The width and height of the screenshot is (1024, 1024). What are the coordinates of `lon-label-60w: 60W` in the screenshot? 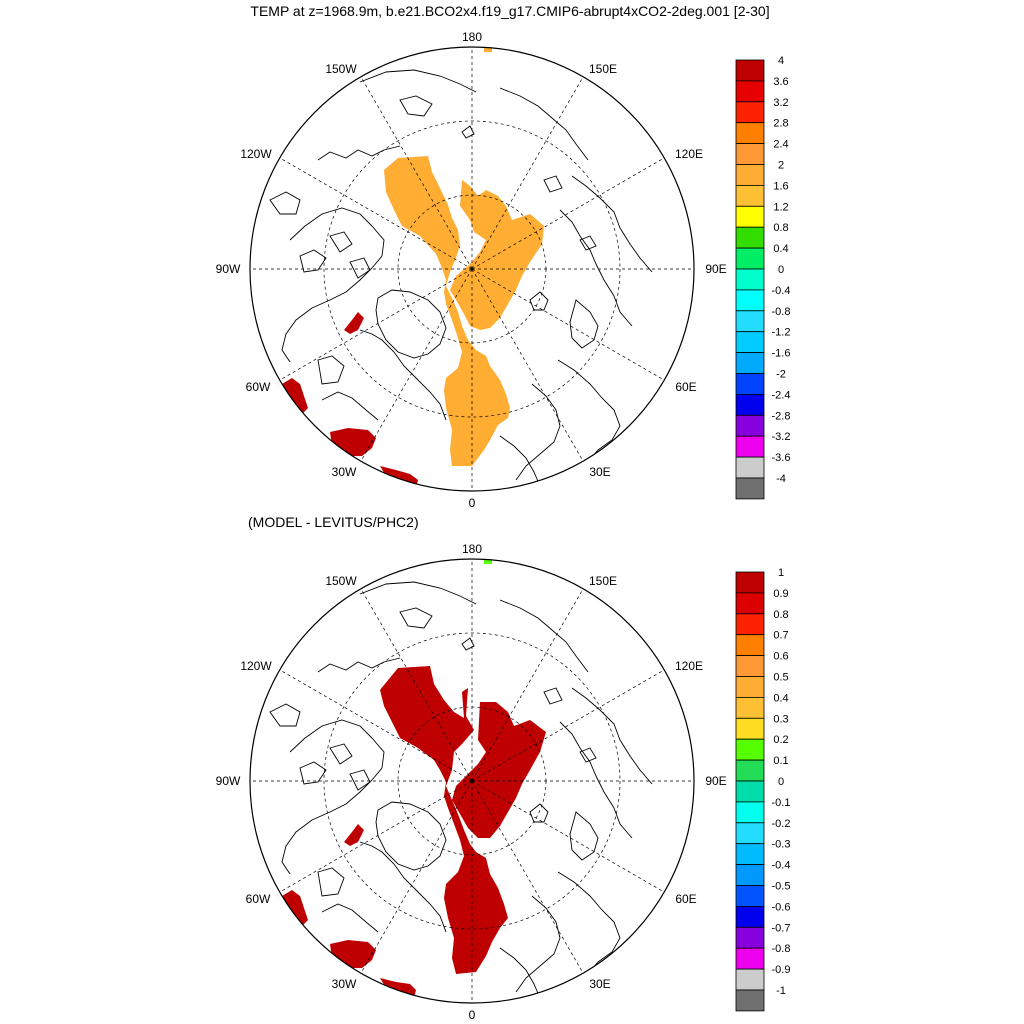 It's located at (258, 899).